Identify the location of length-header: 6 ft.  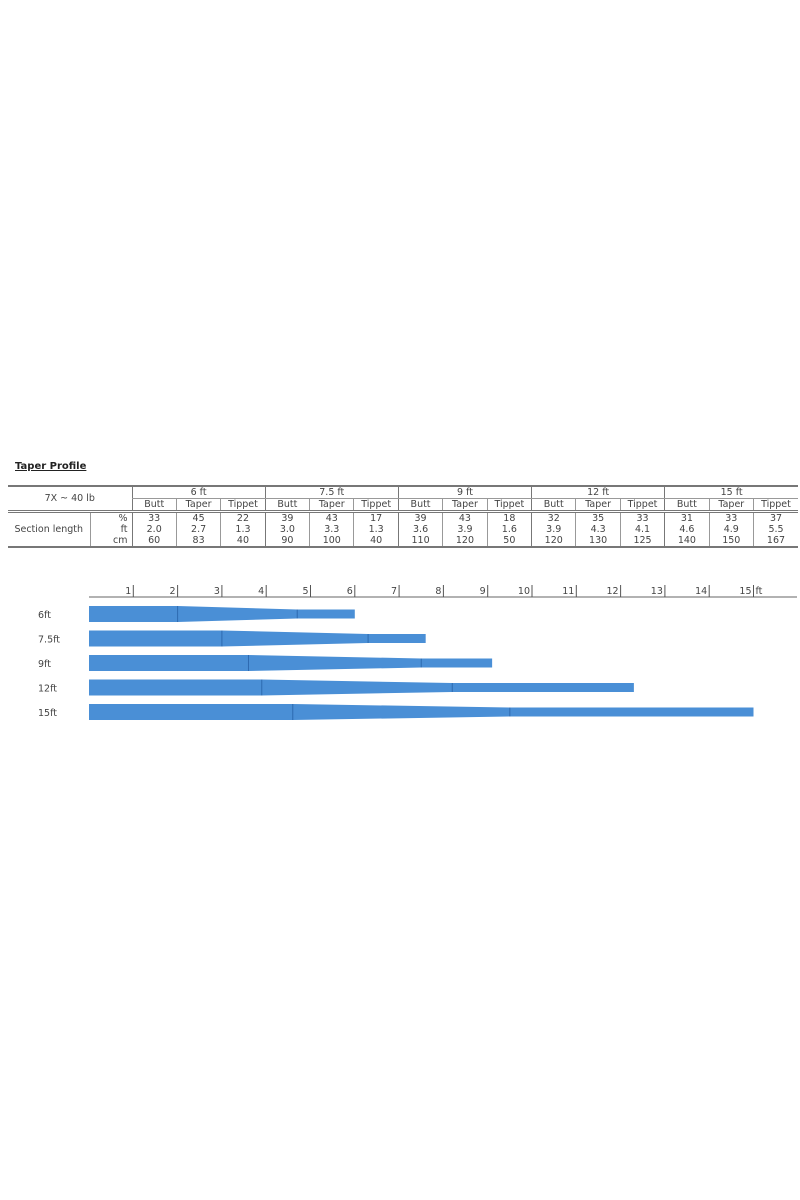
(198, 492).